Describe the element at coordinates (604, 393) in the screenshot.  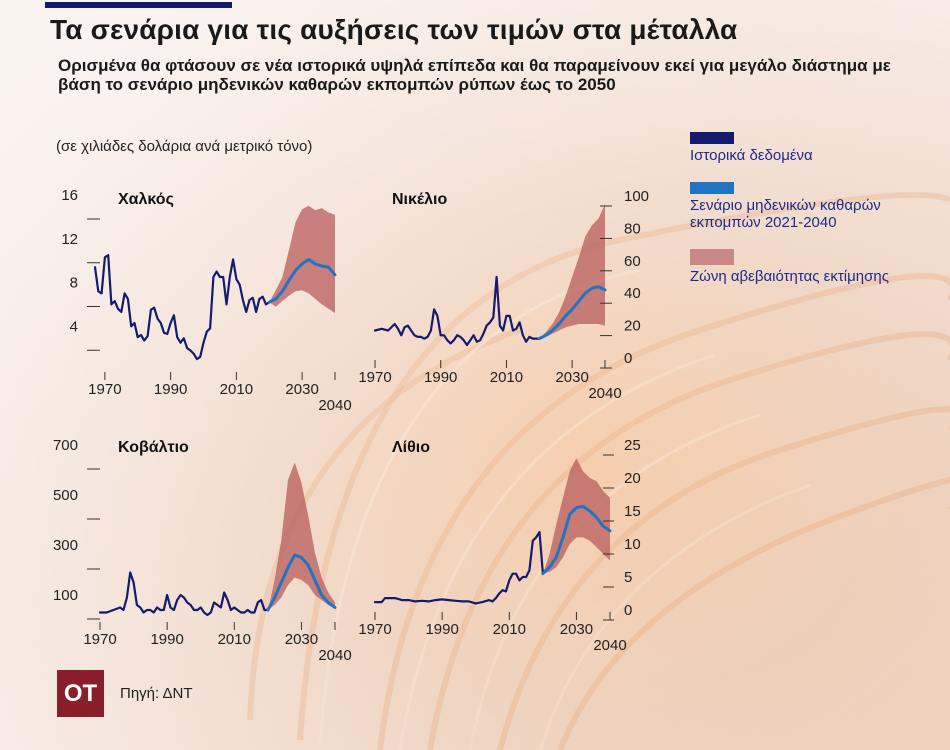
I see `chart-2-x-tick-label: 2040` at that location.